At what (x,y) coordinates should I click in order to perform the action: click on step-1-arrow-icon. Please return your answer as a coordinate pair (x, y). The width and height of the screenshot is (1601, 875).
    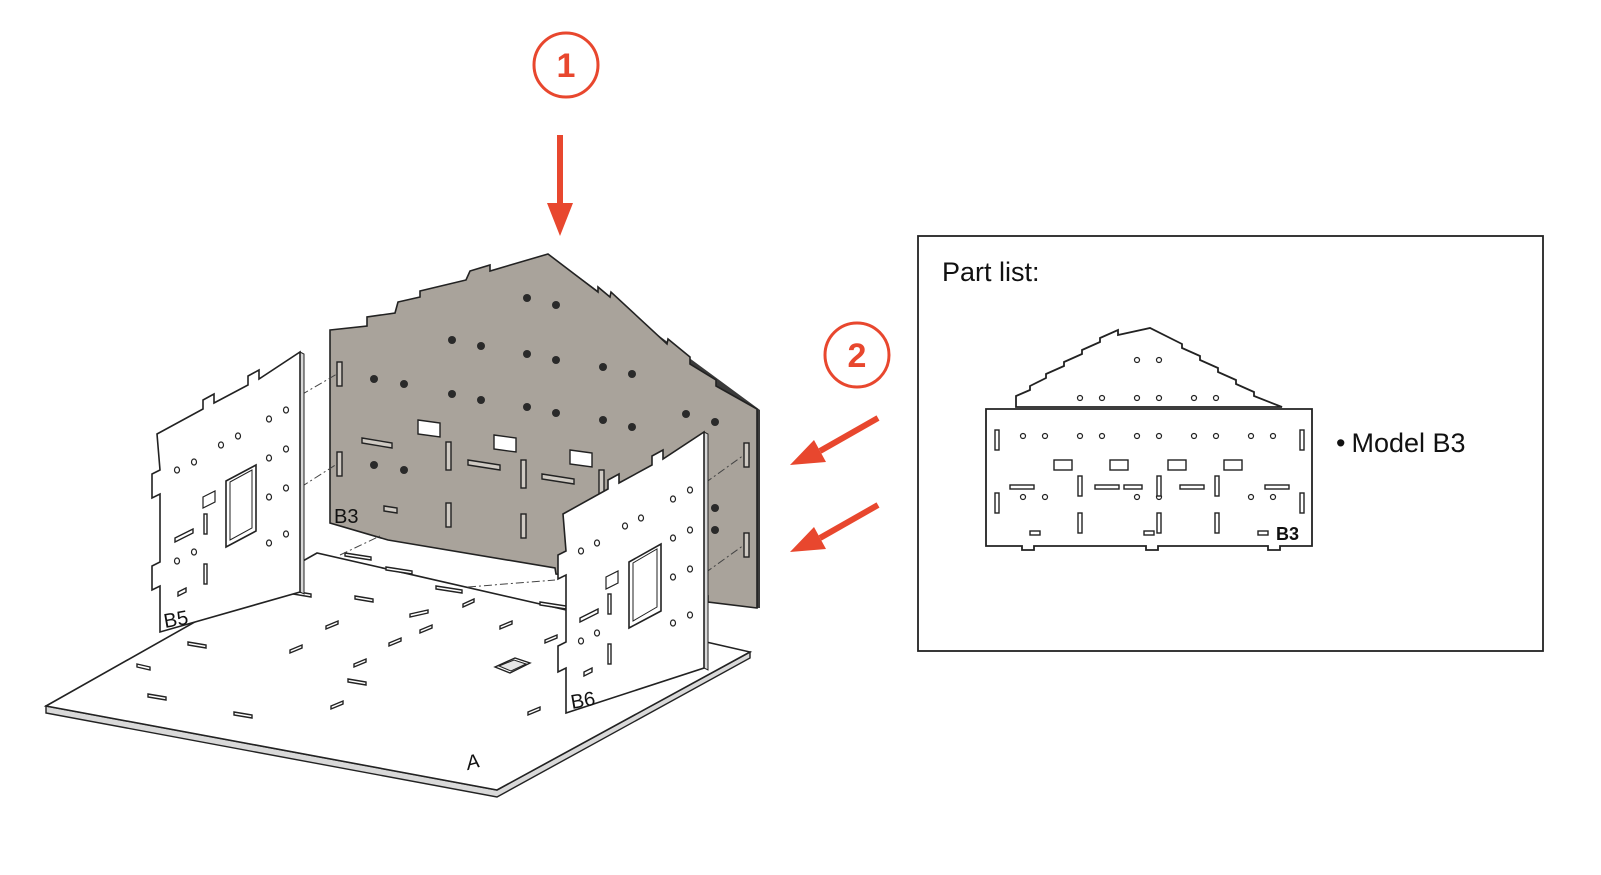
    Looking at the image, I should click on (560, 185).